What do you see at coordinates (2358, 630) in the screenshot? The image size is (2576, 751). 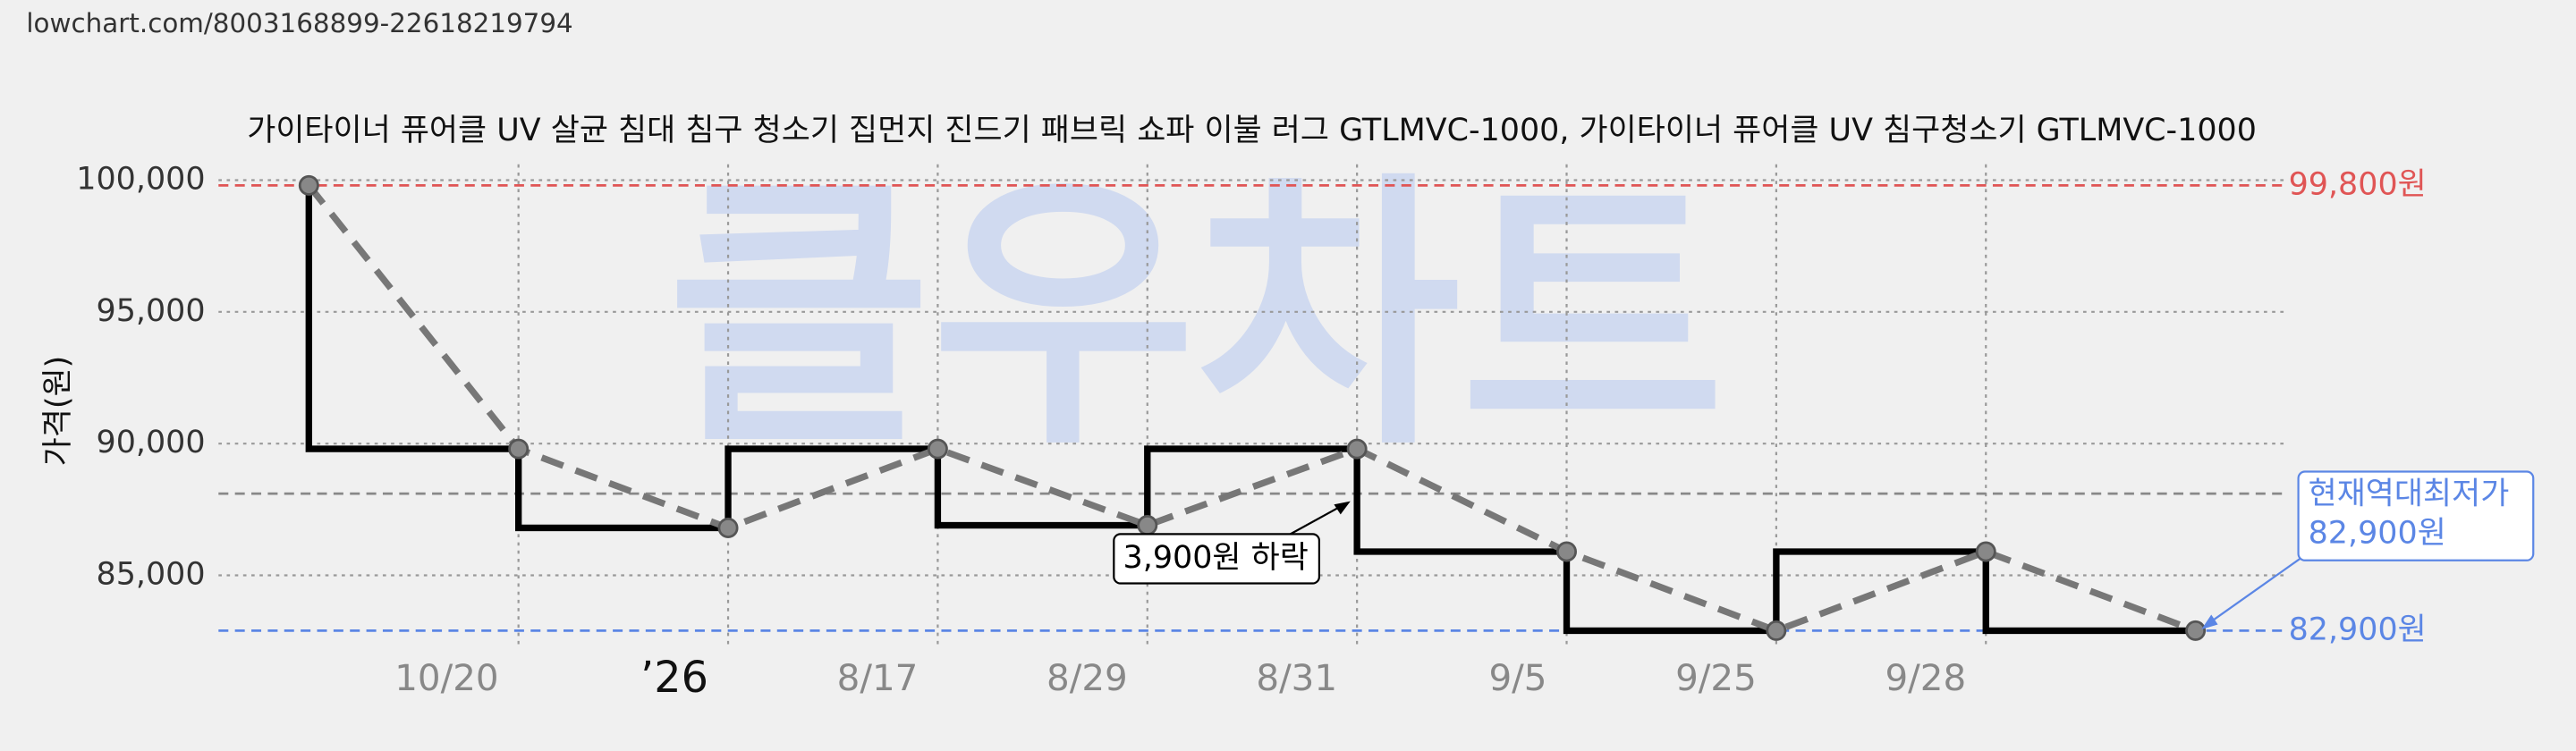 I see `reference-label: 82,900원` at bounding box center [2358, 630].